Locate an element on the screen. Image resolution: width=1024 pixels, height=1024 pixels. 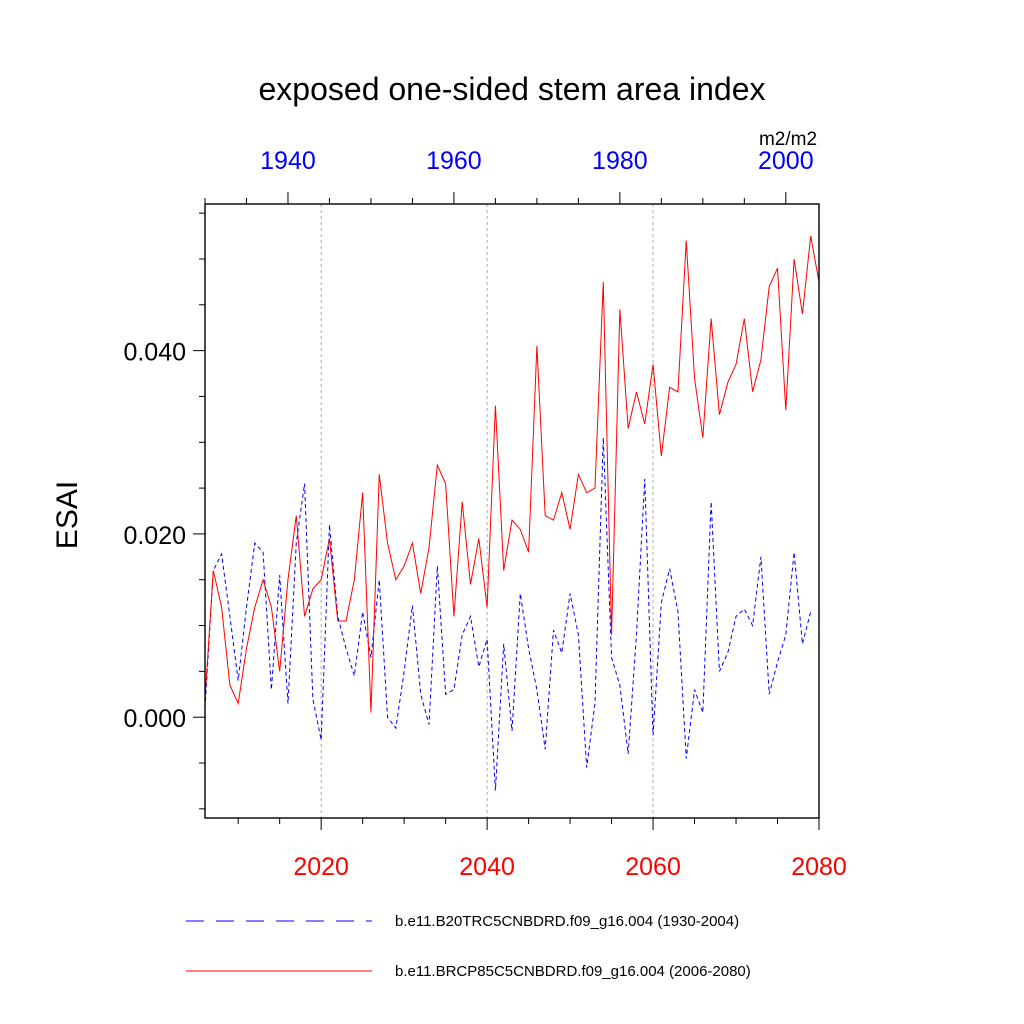
units-label: m2/m2 is located at coordinates (788, 139).